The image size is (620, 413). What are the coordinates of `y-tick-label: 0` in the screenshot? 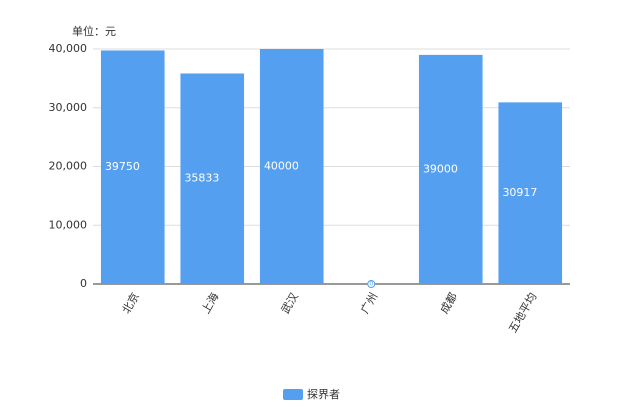 It's located at (83, 283).